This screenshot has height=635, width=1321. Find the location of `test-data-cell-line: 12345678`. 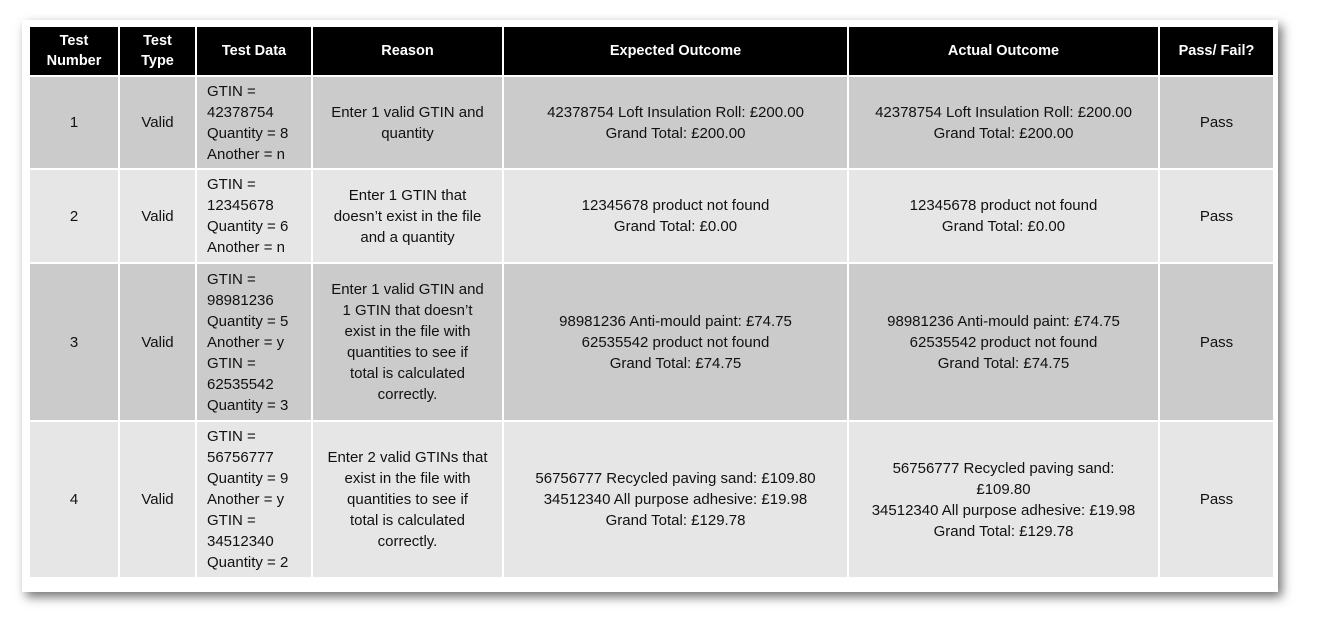

test-data-cell-line: 12345678 is located at coordinates (240, 205).